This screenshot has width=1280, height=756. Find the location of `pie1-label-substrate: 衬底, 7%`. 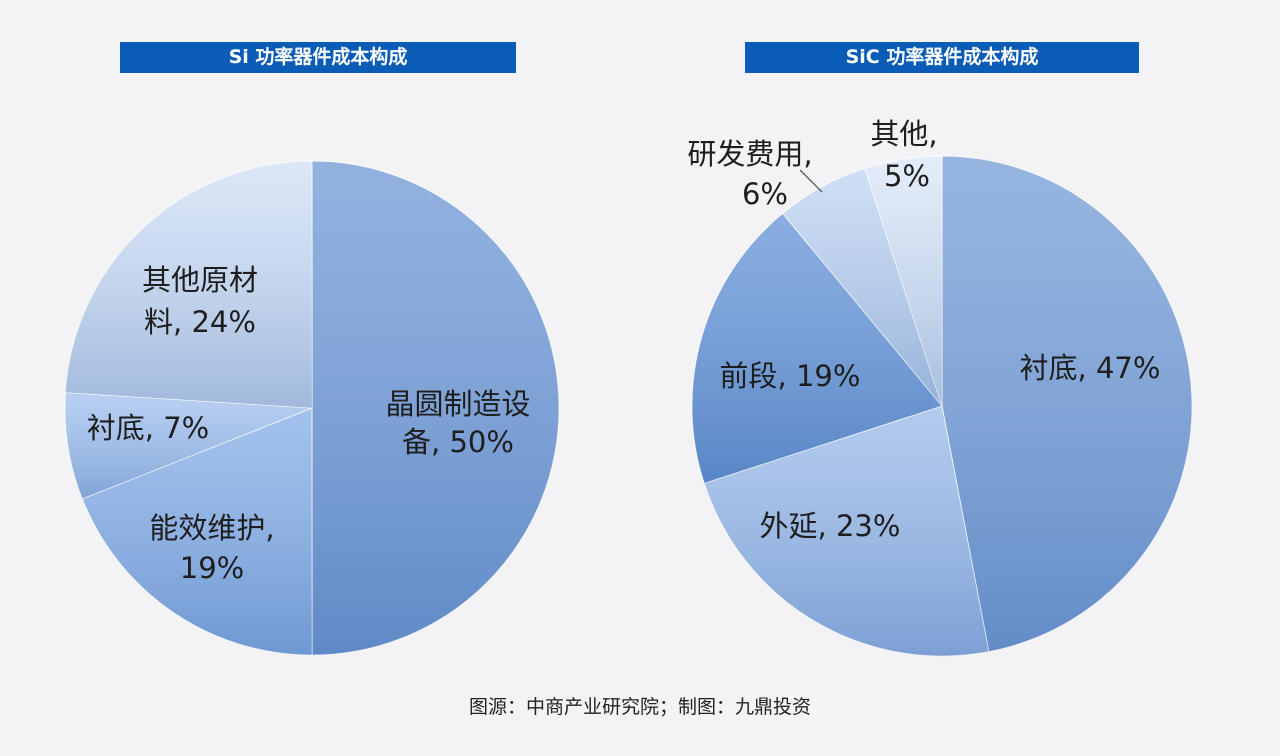

pie1-label-substrate: 衬底, 7% is located at coordinates (148, 428).